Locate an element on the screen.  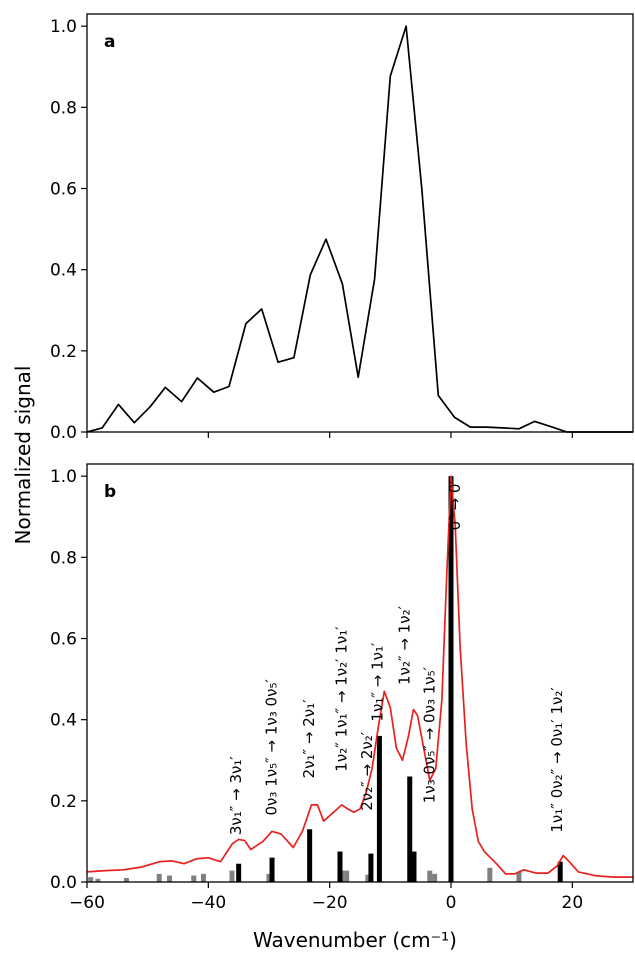
panel-b-x-ticks: −60 −40 −20 0 20 is located at coordinates (326, 897).